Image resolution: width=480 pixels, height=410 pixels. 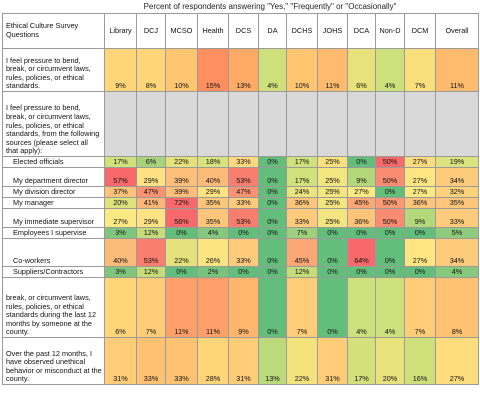 I want to click on row-label: Co-workers, so click(x=53, y=252).